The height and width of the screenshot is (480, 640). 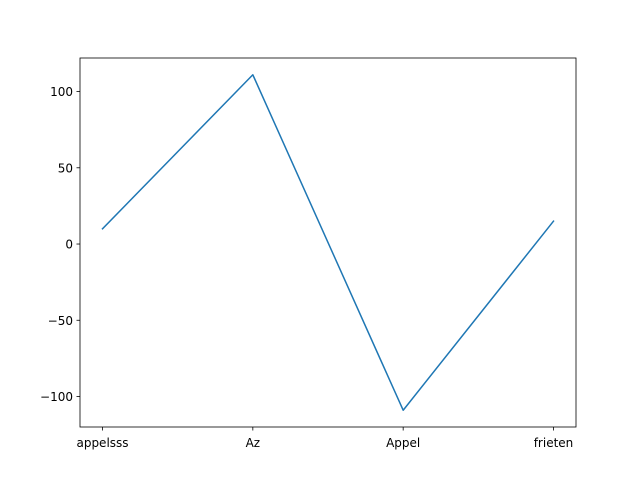 What do you see at coordinates (102, 443) in the screenshot?
I see `x-tick-label: appelsss` at bounding box center [102, 443].